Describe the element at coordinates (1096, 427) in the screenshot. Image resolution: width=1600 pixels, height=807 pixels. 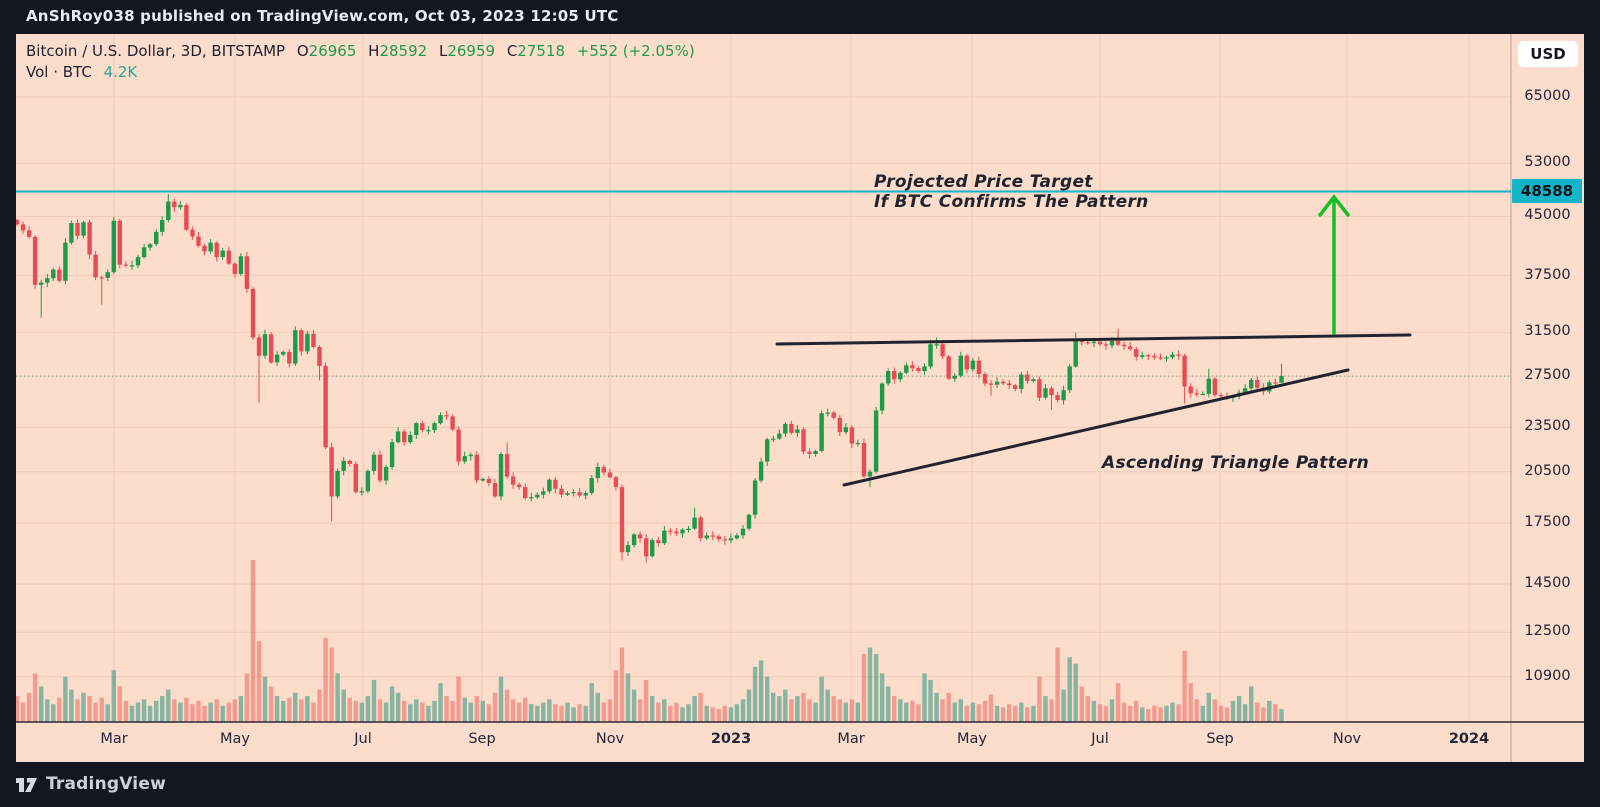
I see `triangle-ascending-trendline` at that location.